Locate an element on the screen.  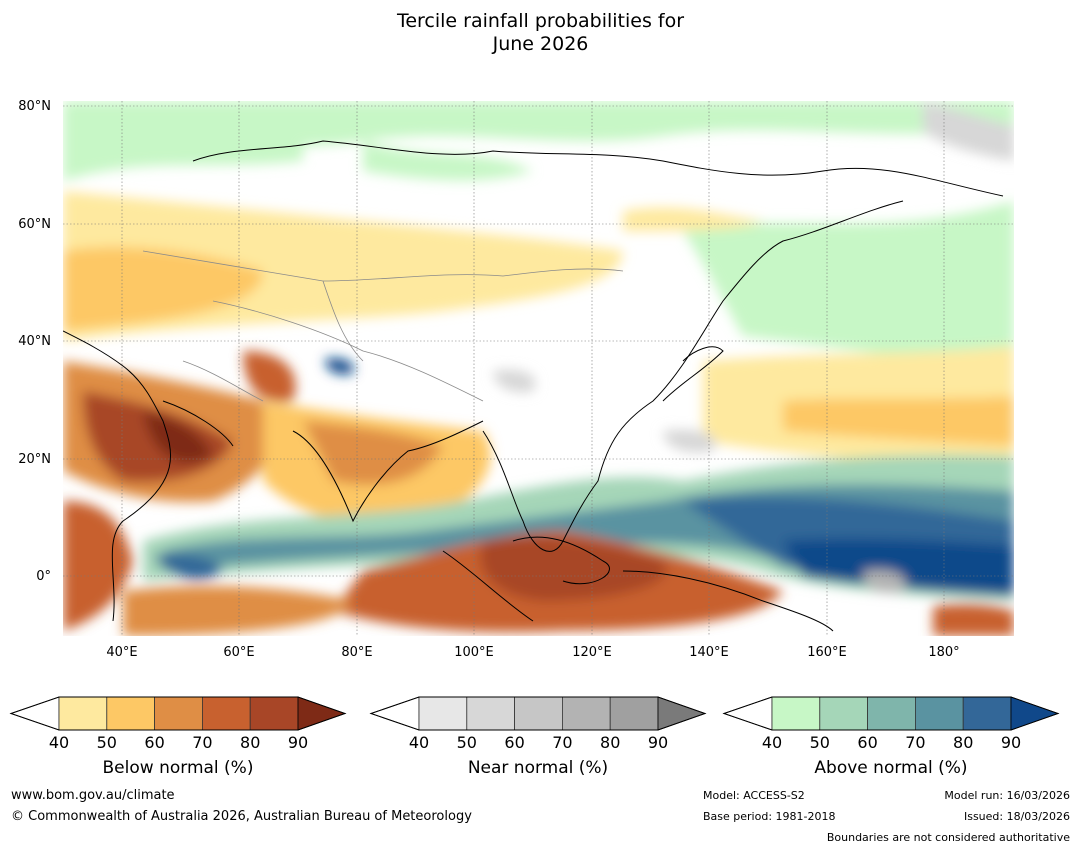
above-normal-tick-50: 50 is located at coordinates (820, 742).